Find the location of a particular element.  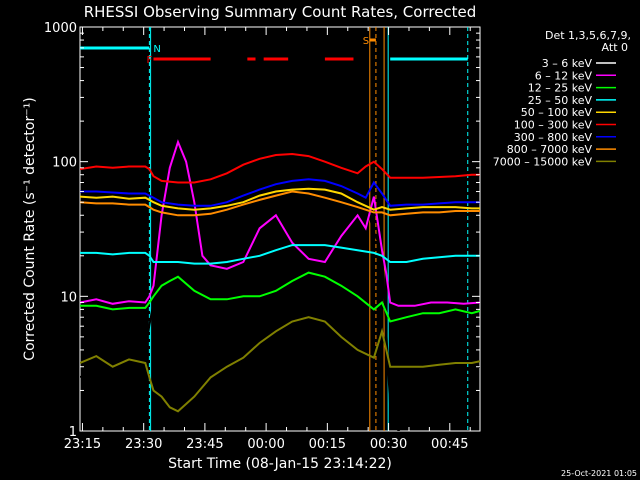

x-tick-label: 23:45 is located at coordinates (204, 444).